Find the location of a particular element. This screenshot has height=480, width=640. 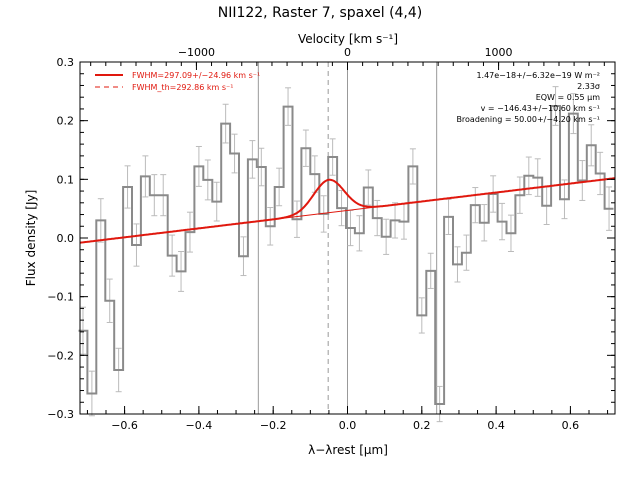

y-tick-label: 0.0 is located at coordinates (66, 238).